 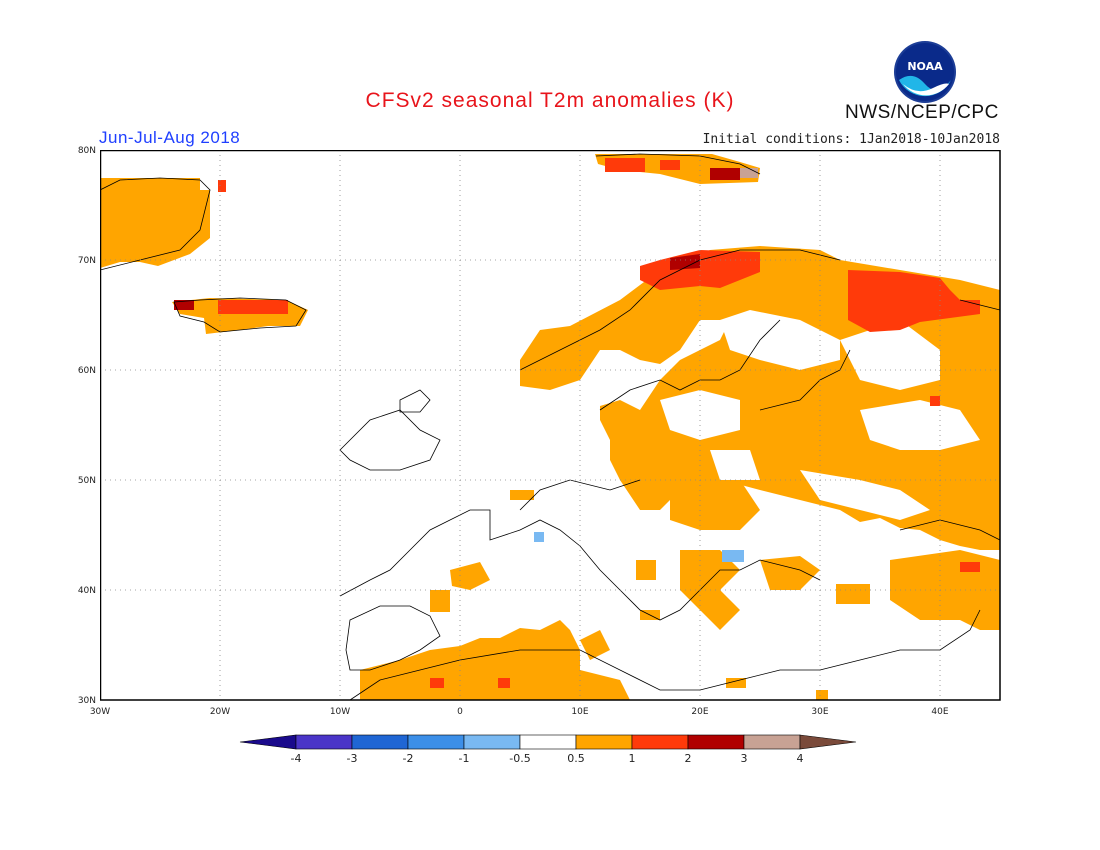 I want to click on noaa-logo: NOAA, so click(x=925, y=72).